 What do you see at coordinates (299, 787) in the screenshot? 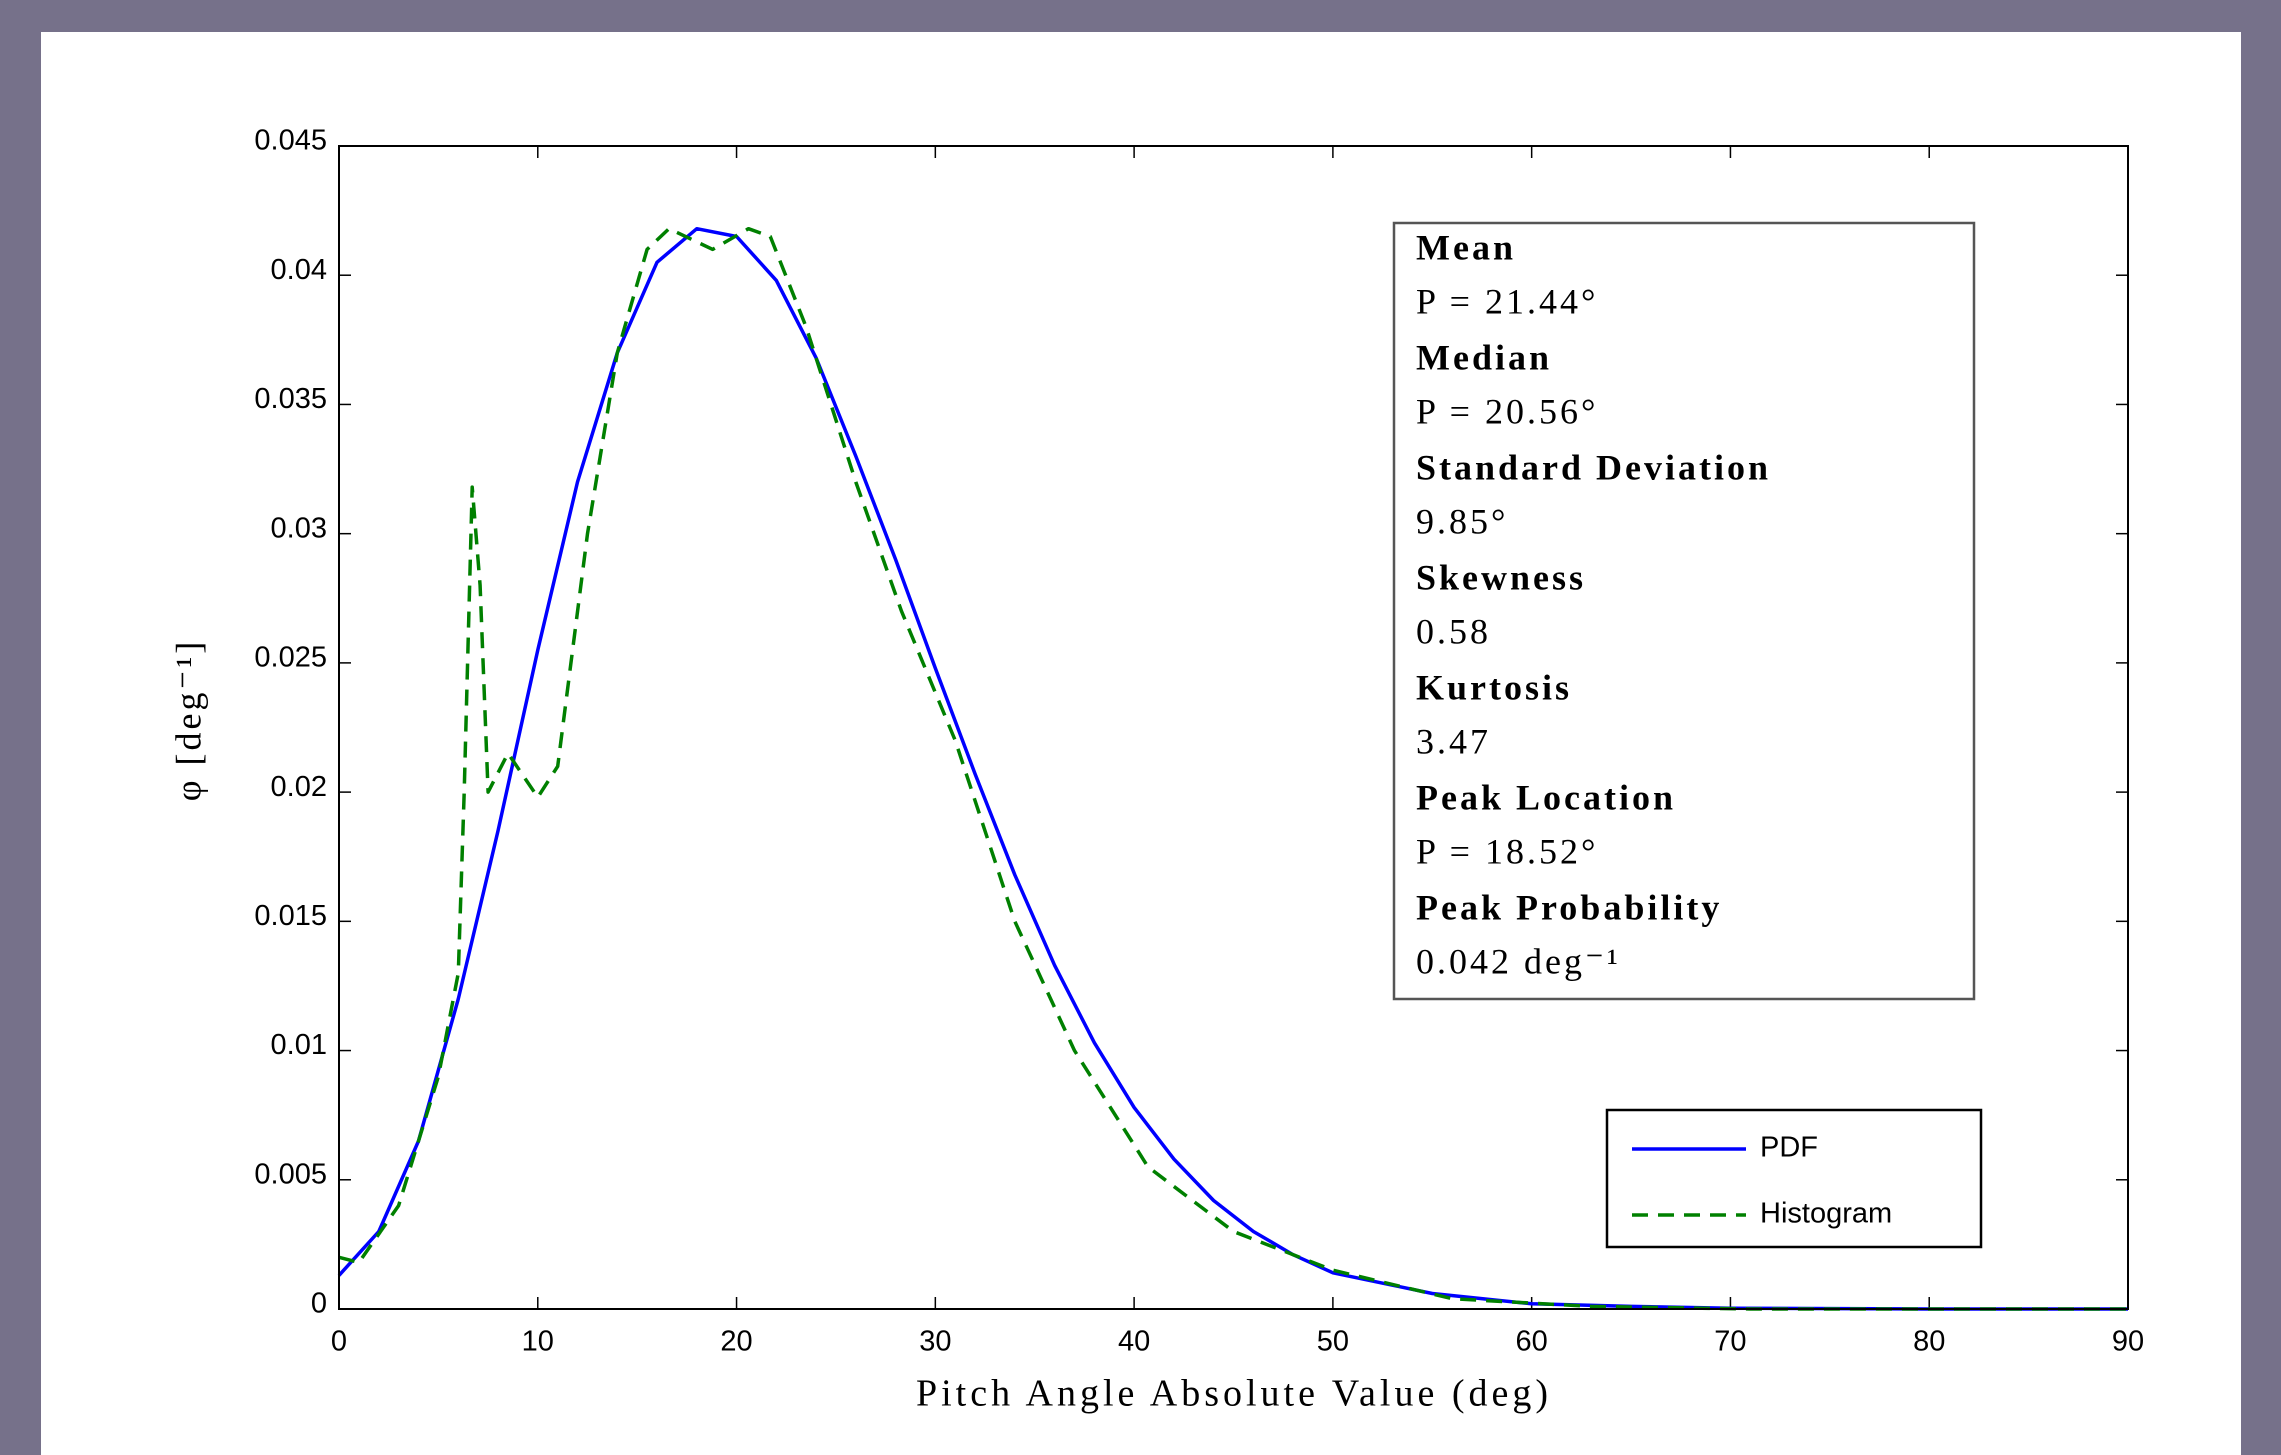
I see `y-tick-label: 0.02` at bounding box center [299, 787].